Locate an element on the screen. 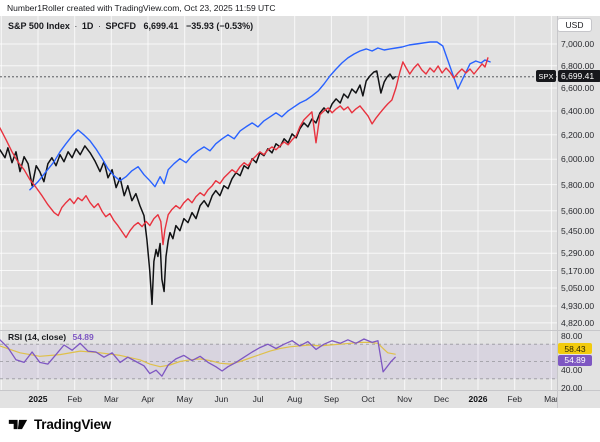 The height and width of the screenshot is (442, 600). price-tick-label: 7,000.00 is located at coordinates (578, 44).